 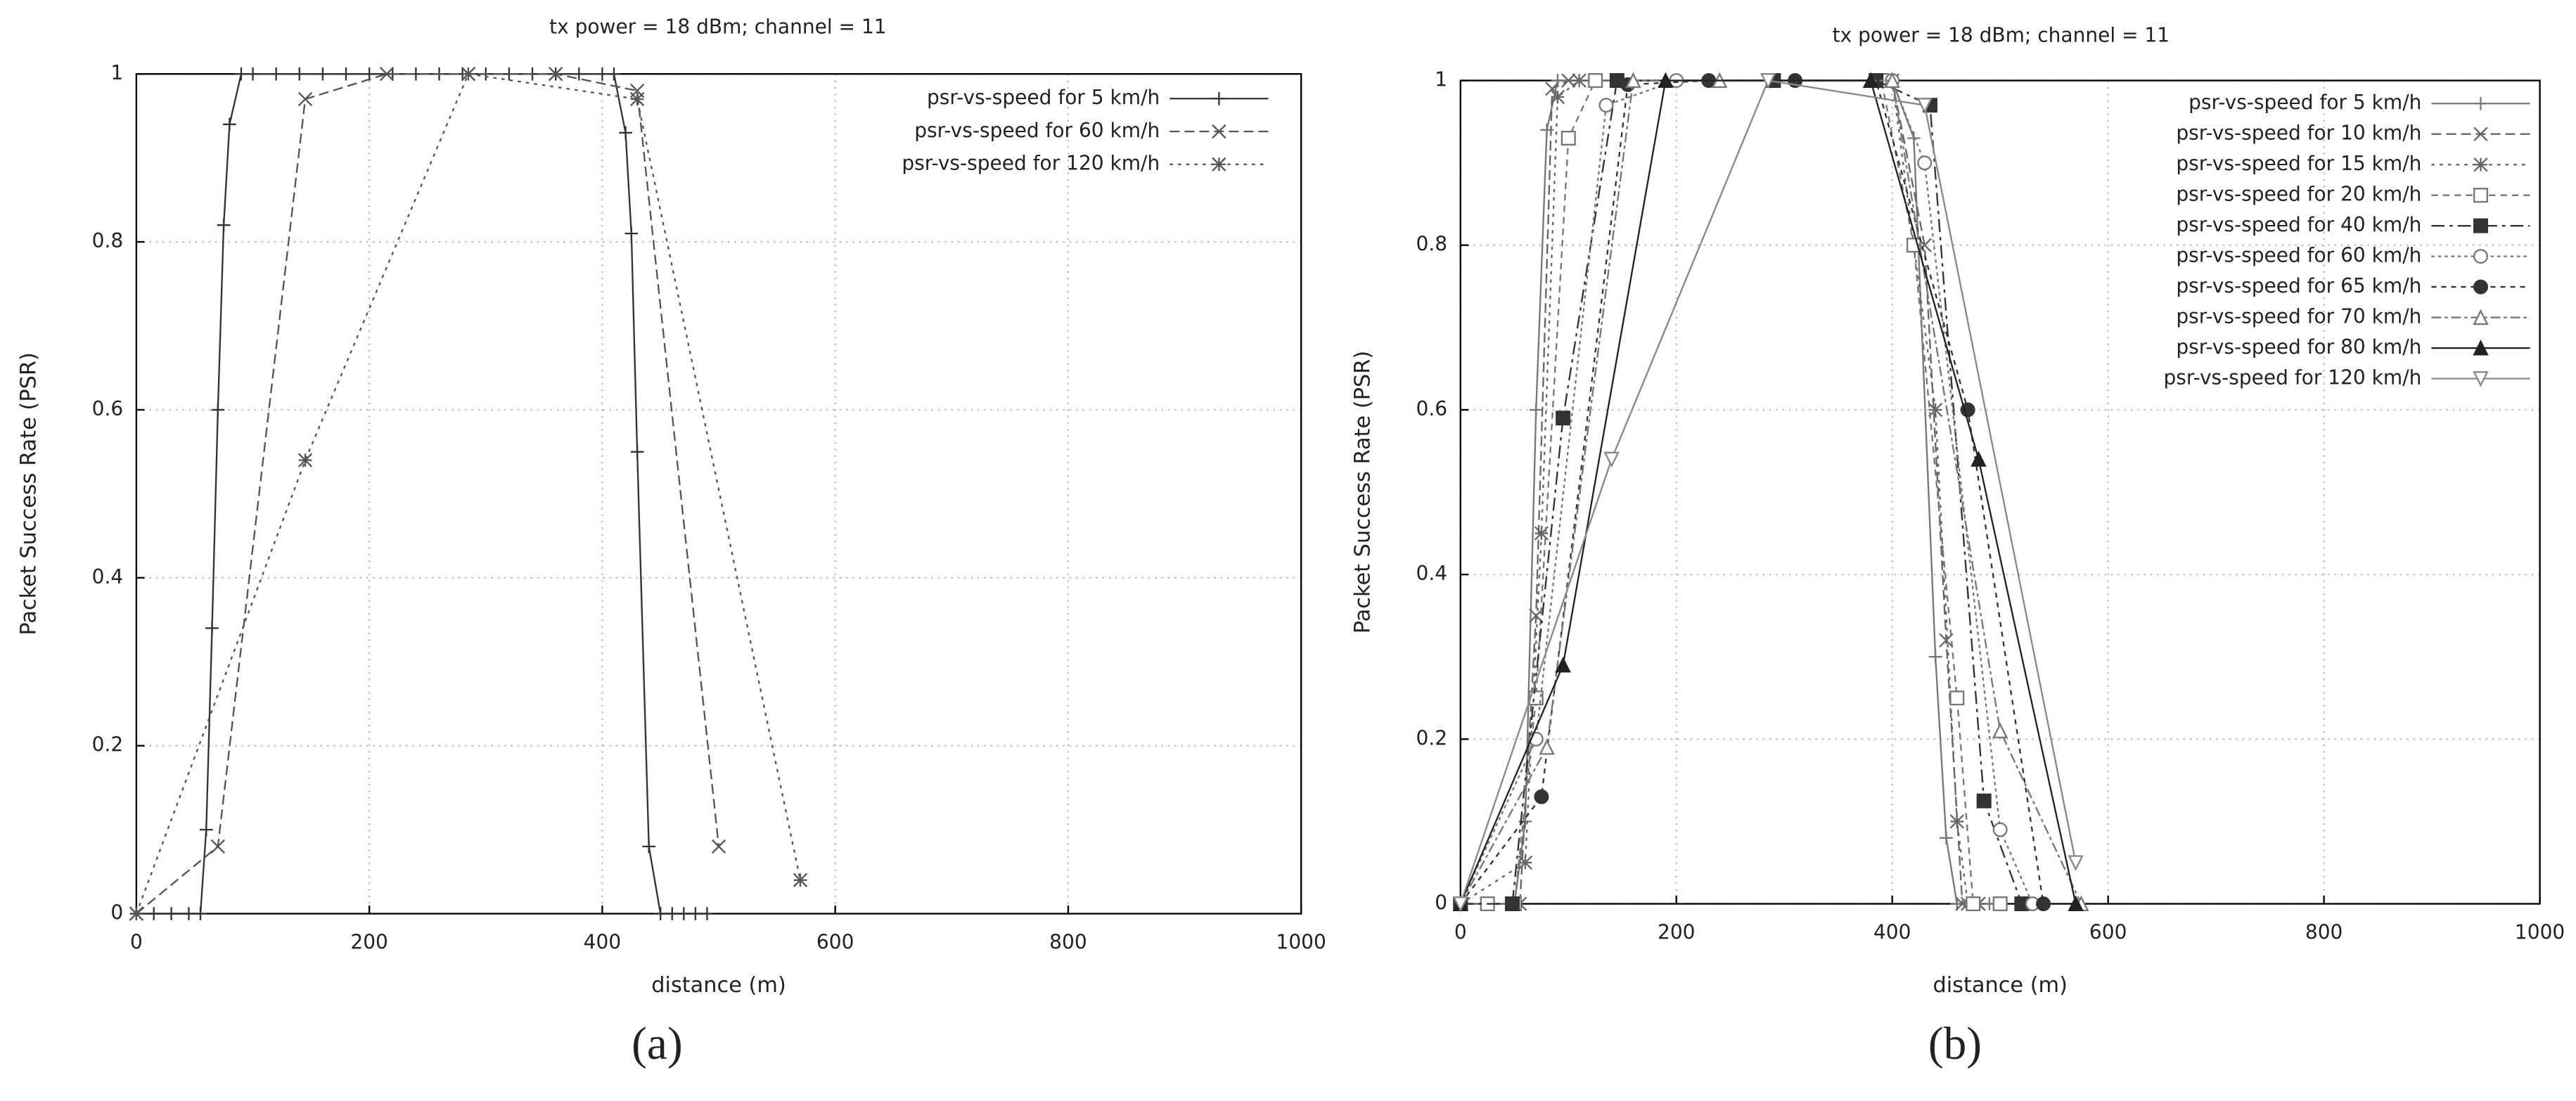 What do you see at coordinates (603, 942) in the screenshot?
I see `x-tick-label: 400` at bounding box center [603, 942].